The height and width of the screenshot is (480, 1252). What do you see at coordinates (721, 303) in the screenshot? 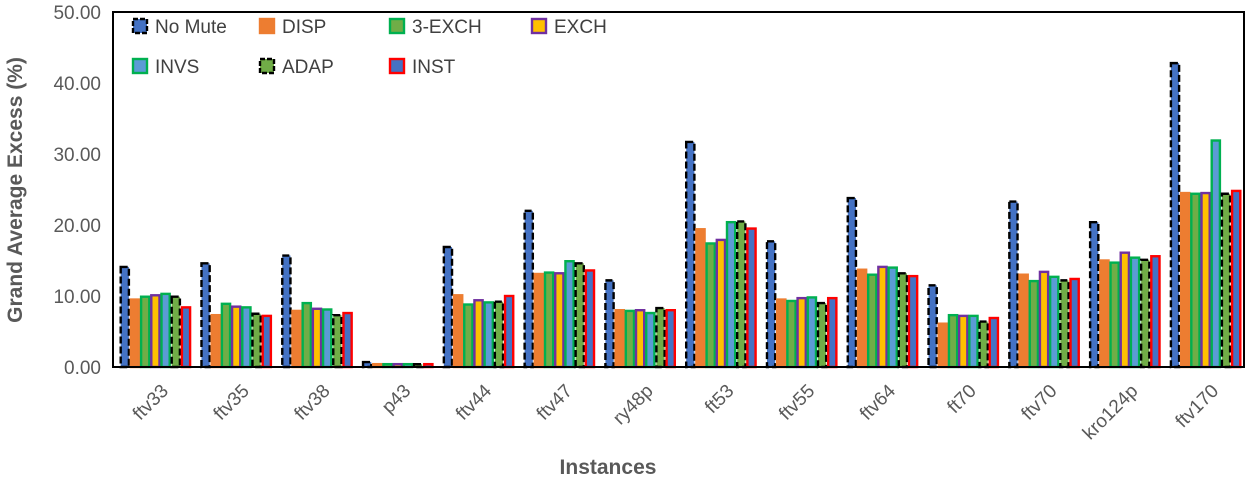
I see `bar-exch-ft53` at bounding box center [721, 303].